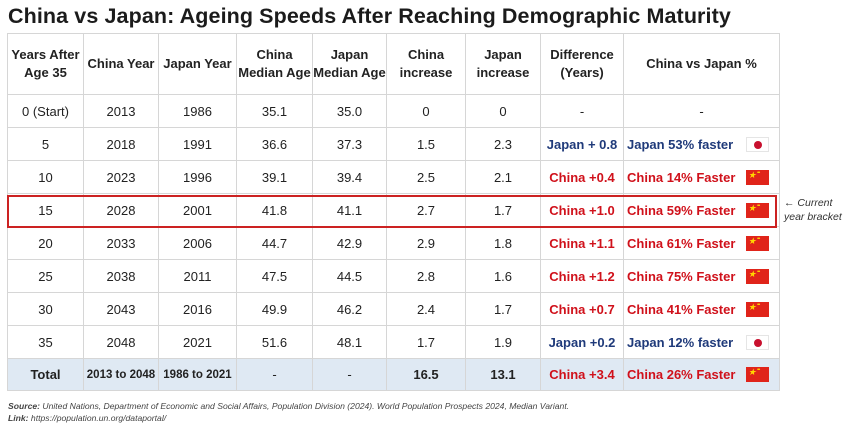 The width and height of the screenshot is (853, 442). What do you see at coordinates (349, 374) in the screenshot?
I see `total-japan-age: -` at bounding box center [349, 374].